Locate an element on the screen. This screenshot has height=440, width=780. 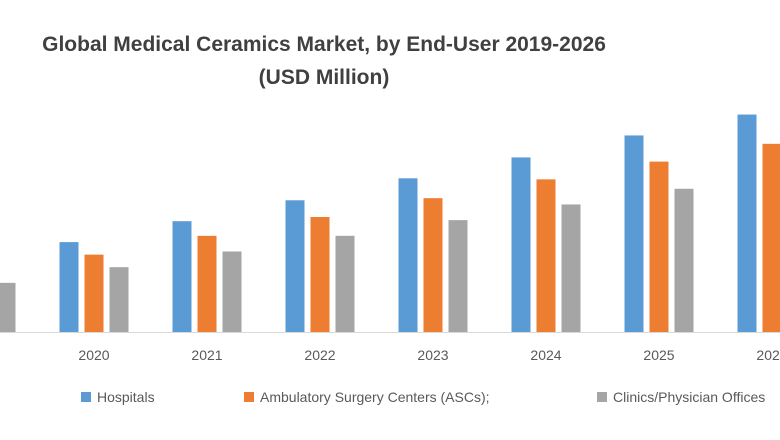
x-tick-label: 2020 is located at coordinates (93, 355).